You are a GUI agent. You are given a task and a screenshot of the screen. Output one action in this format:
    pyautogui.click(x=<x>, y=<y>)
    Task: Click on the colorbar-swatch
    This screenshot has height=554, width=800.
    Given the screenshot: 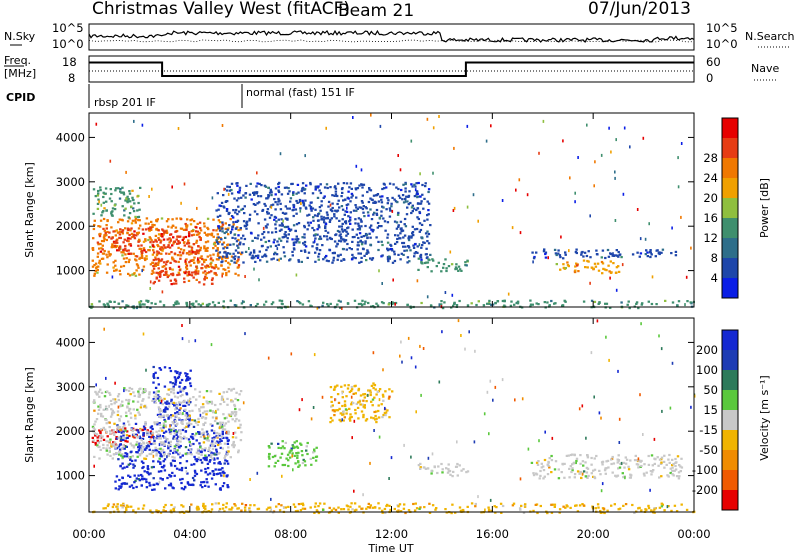 What is the action you would take?
    pyautogui.click(x=730, y=188)
    